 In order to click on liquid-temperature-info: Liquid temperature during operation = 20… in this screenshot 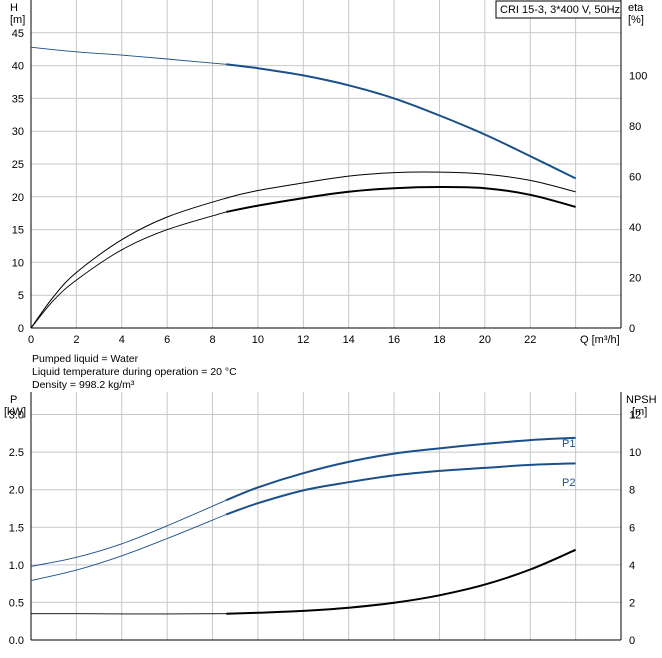, I will do `click(134, 372)`.